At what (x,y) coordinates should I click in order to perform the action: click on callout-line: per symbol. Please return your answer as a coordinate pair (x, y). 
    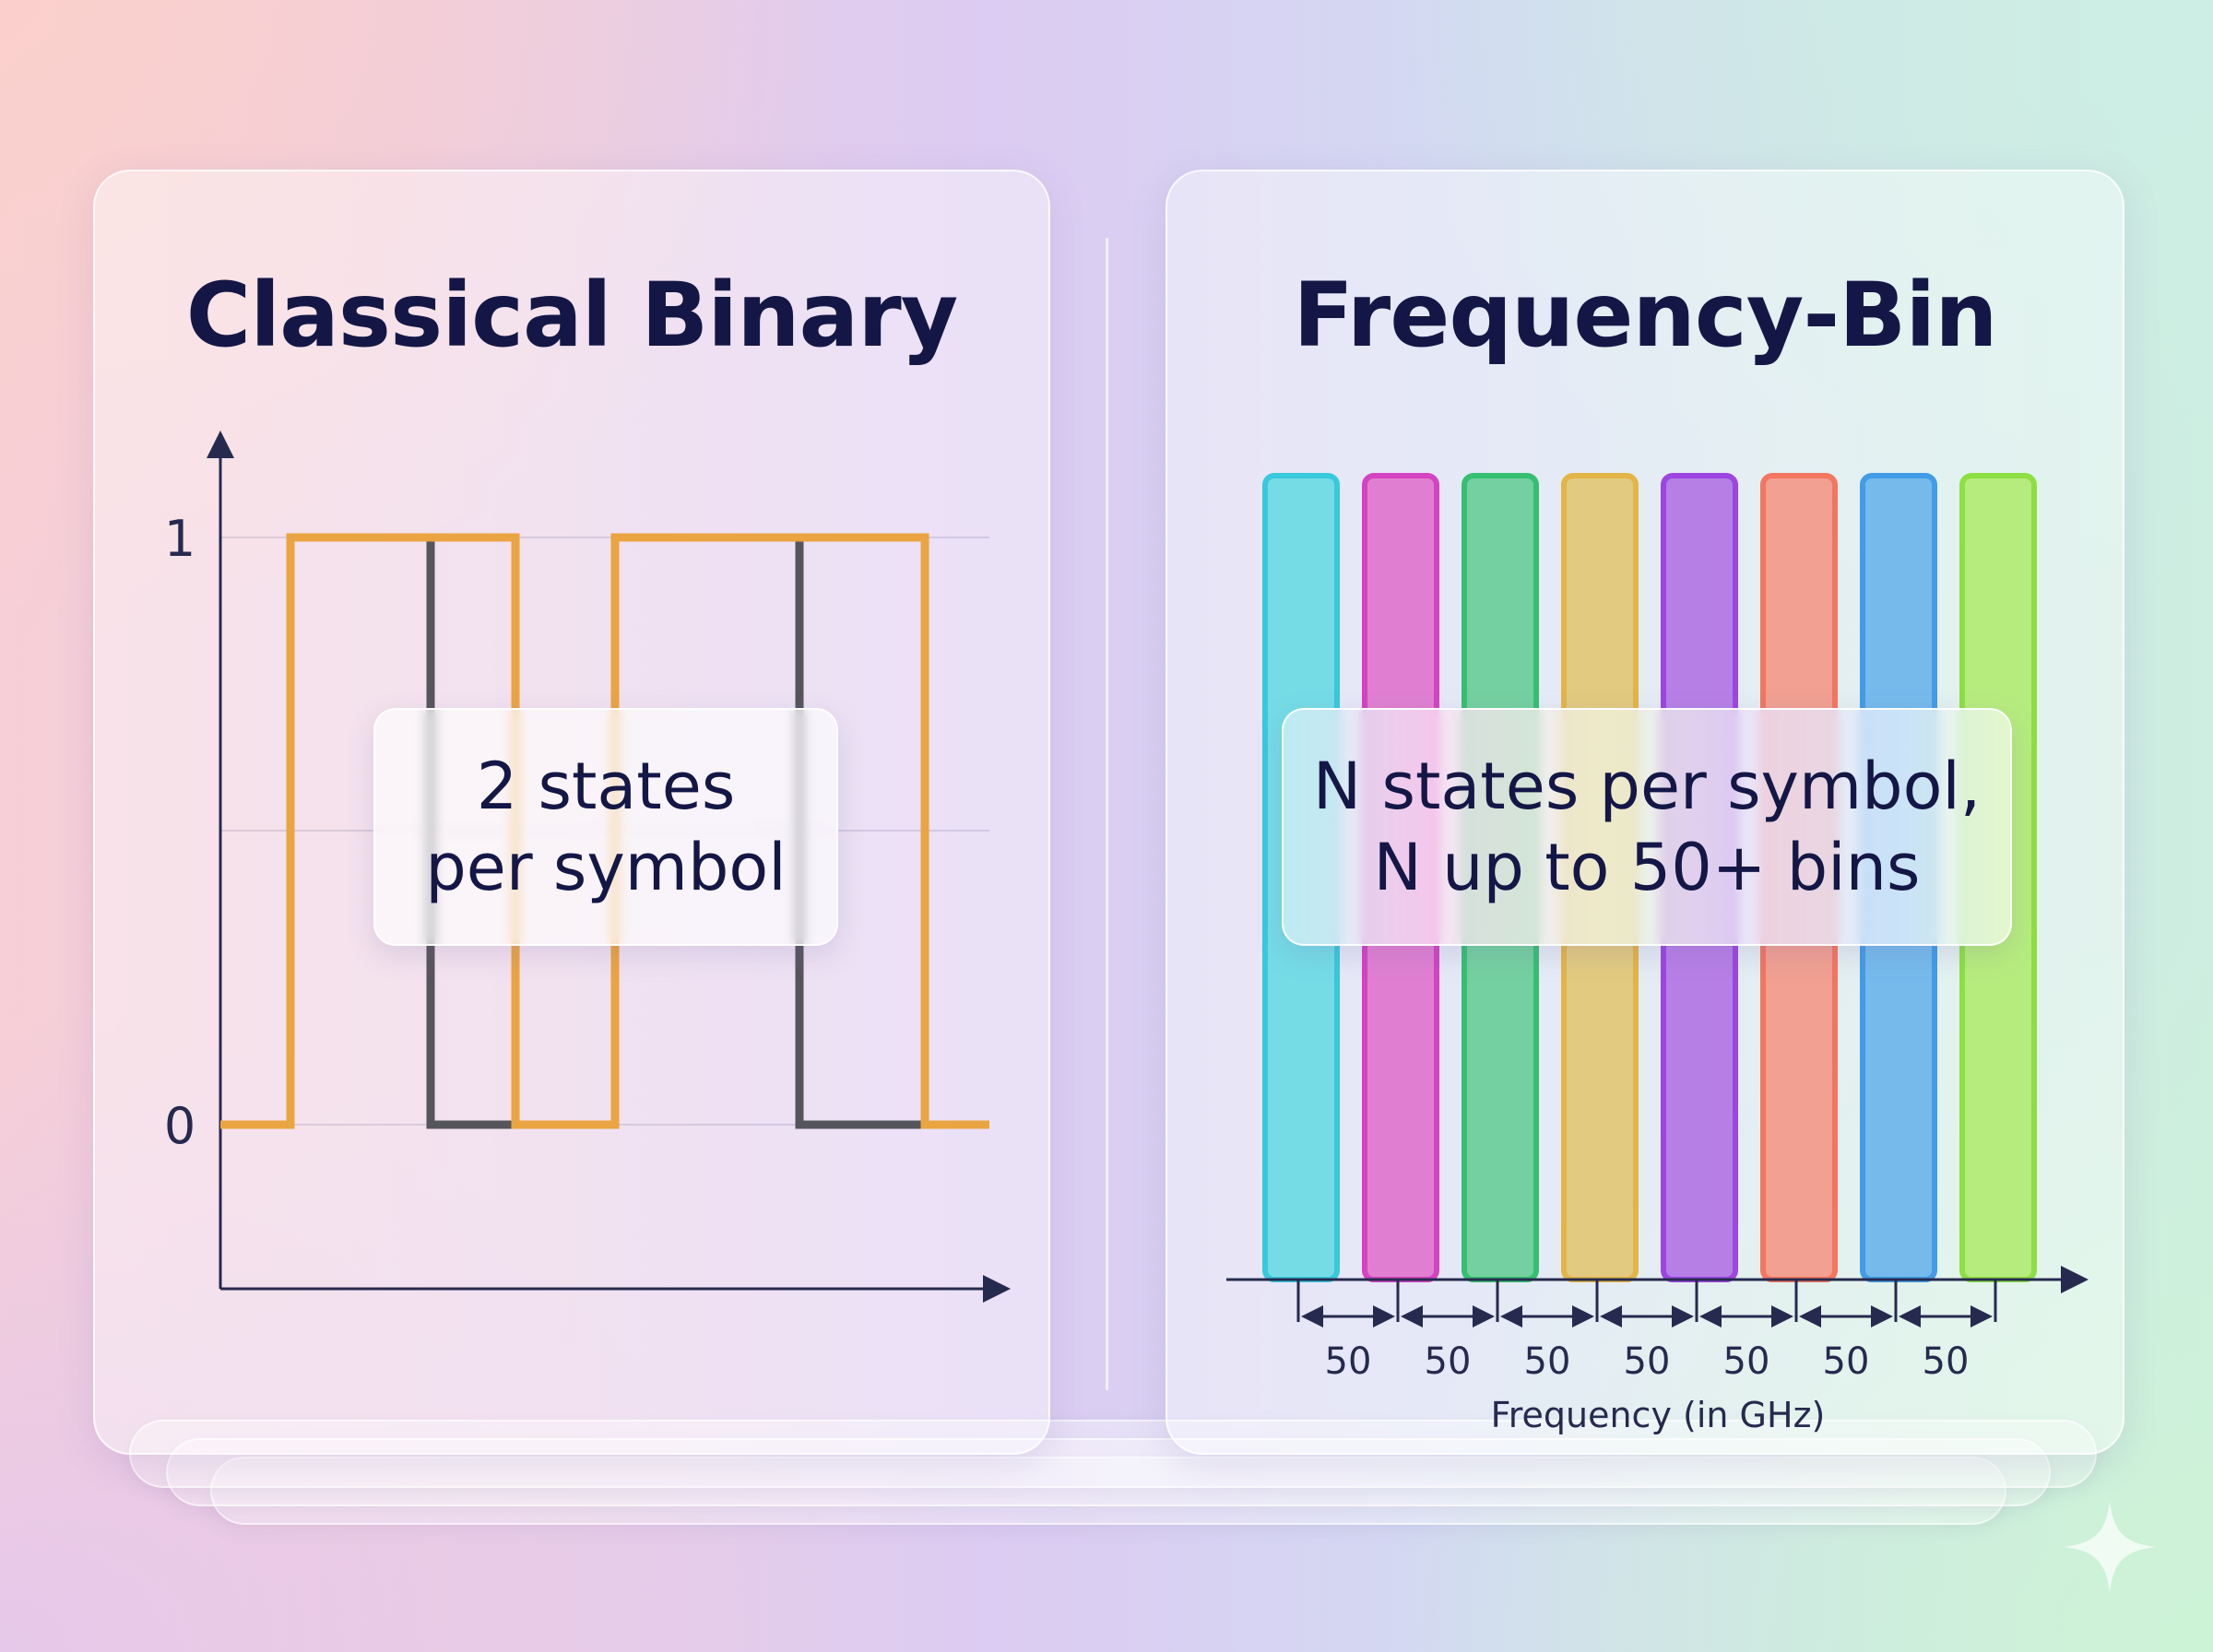
    Looking at the image, I should click on (606, 867).